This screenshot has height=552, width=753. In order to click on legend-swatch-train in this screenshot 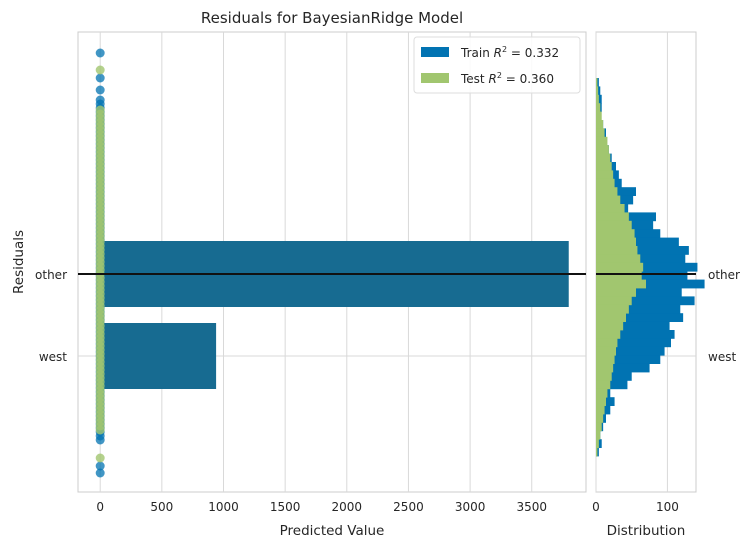, I will do `click(435, 52)`.